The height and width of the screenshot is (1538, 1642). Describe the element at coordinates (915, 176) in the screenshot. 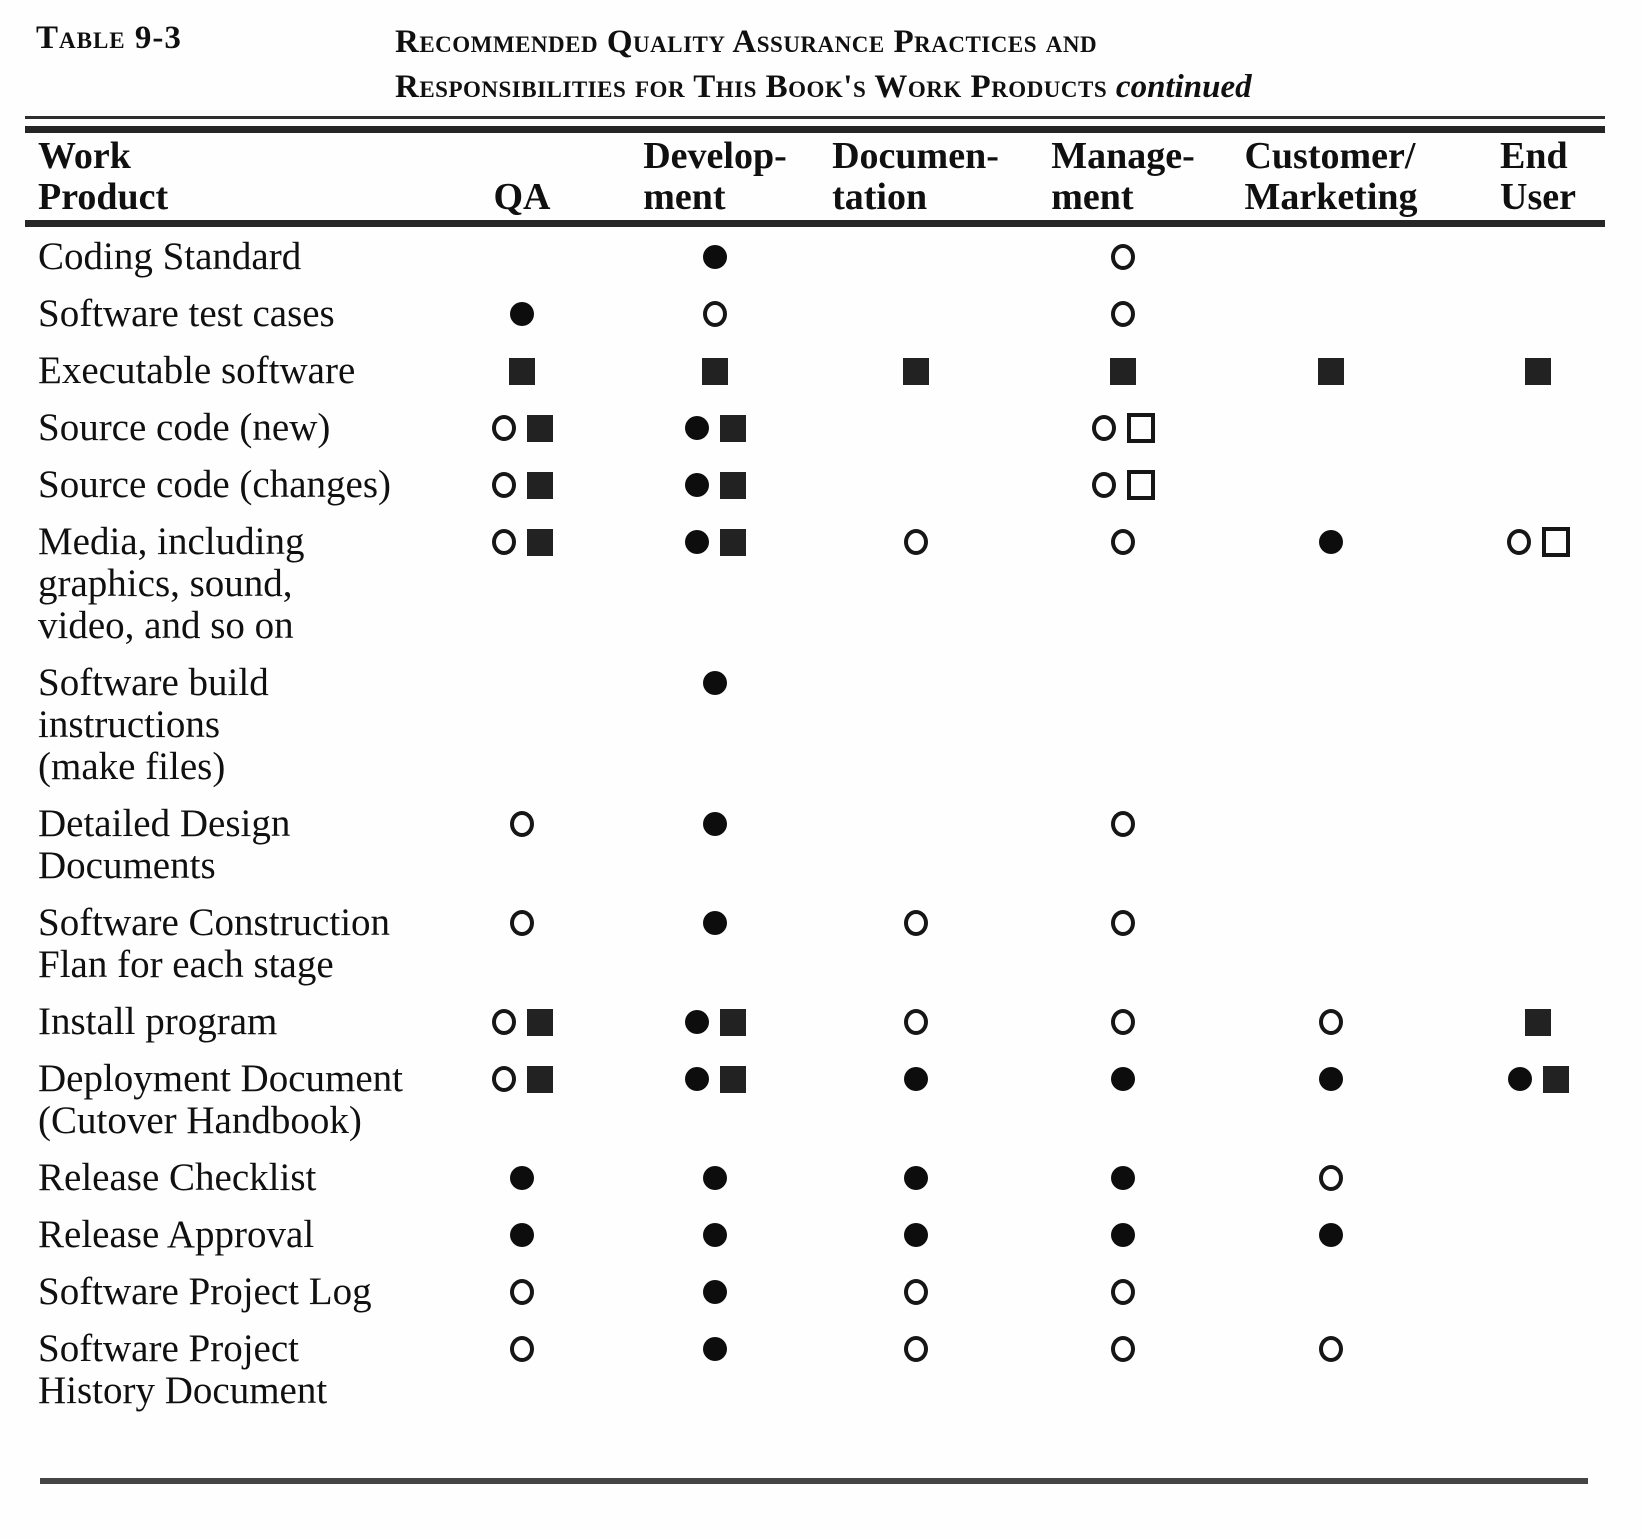

I see `column-header-documentation: Documen- tation` at that location.